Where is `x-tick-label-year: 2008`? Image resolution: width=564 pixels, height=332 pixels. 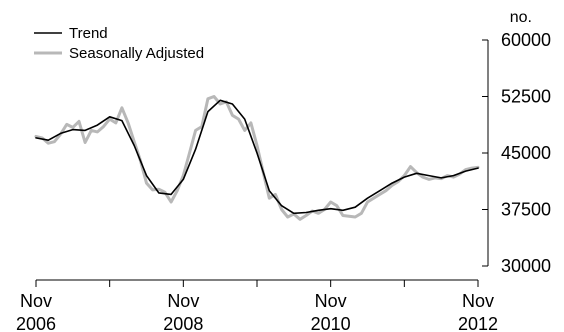
x-tick-label-year: 2008 is located at coordinates (183, 323).